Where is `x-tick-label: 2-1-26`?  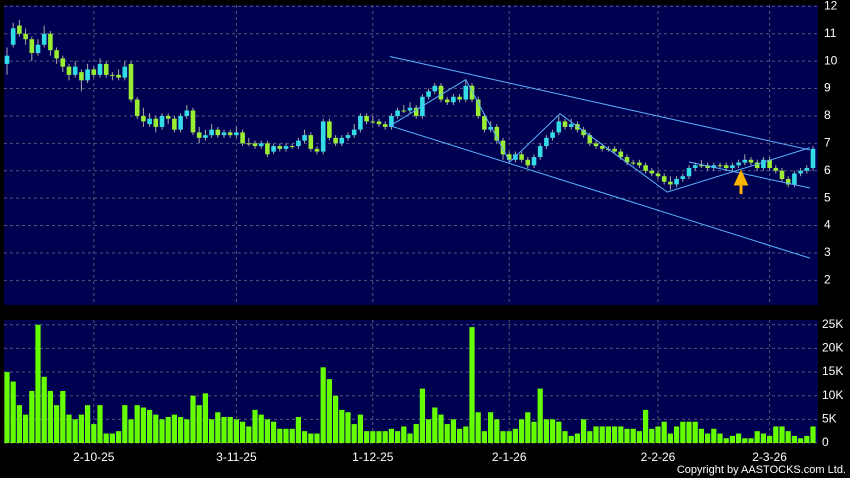
x-tick-label: 2-1-26 is located at coordinates (509, 457).